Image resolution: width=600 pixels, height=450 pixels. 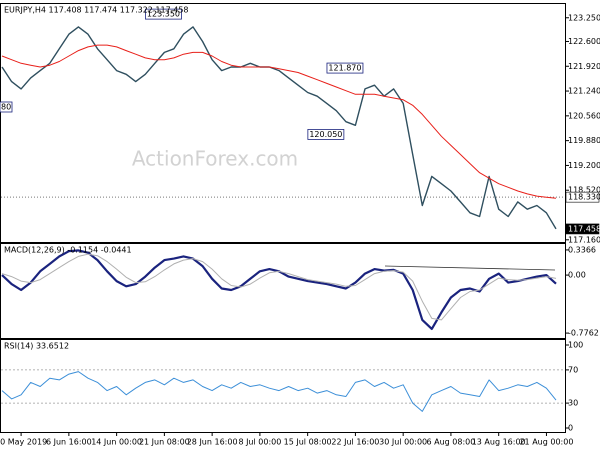 What do you see at coordinates (36, 346) in the screenshot?
I see `panel-title: RSI(14) 33.6512` at bounding box center [36, 346].